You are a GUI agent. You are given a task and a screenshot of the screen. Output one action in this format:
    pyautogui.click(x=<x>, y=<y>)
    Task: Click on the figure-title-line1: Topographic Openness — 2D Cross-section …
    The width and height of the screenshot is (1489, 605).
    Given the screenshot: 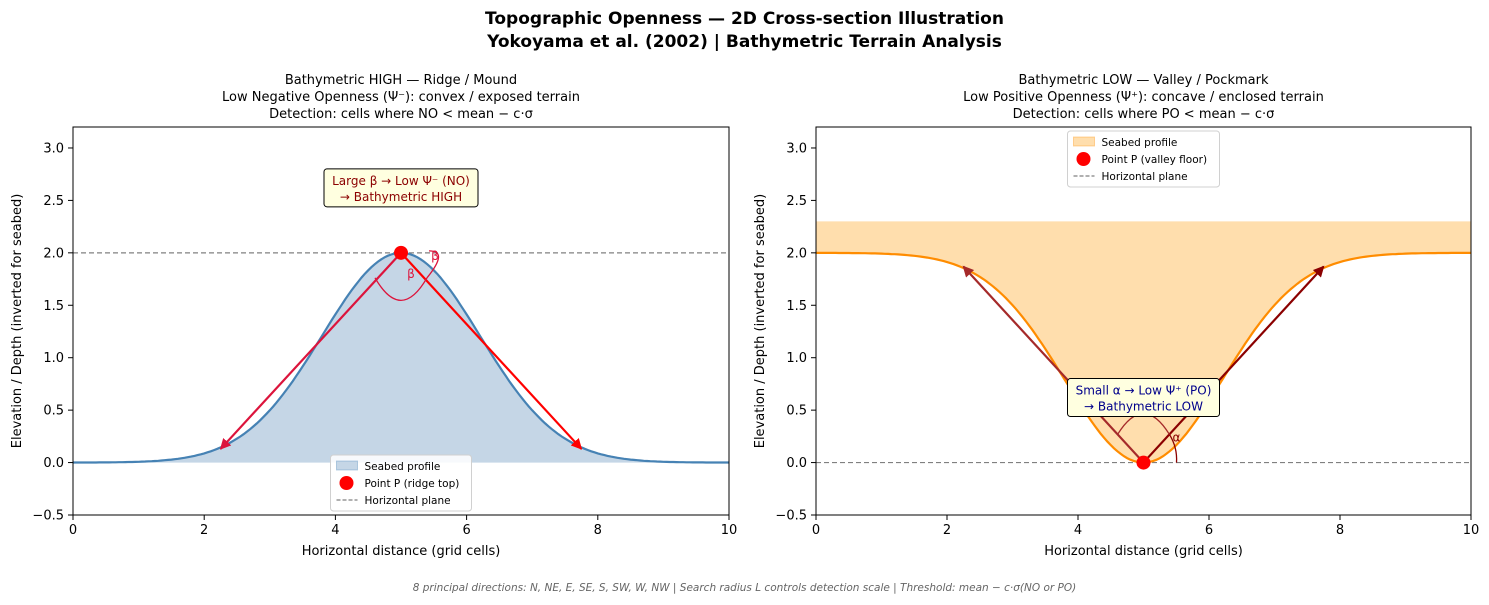 What is the action you would take?
    pyautogui.click(x=744, y=19)
    